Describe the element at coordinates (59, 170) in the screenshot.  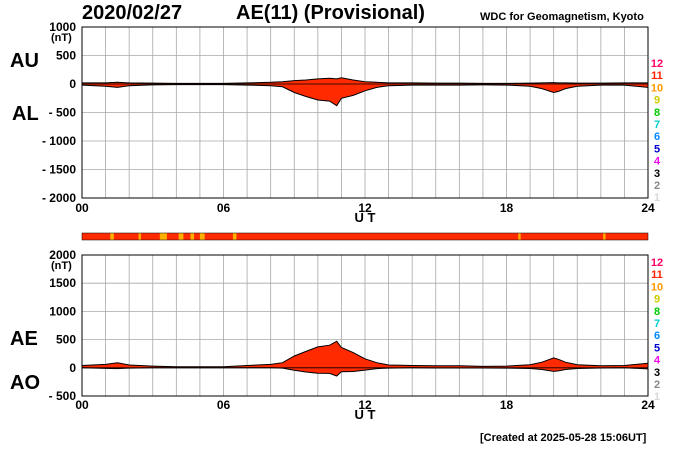
I see `y-tick-label: - 1500` at that location.